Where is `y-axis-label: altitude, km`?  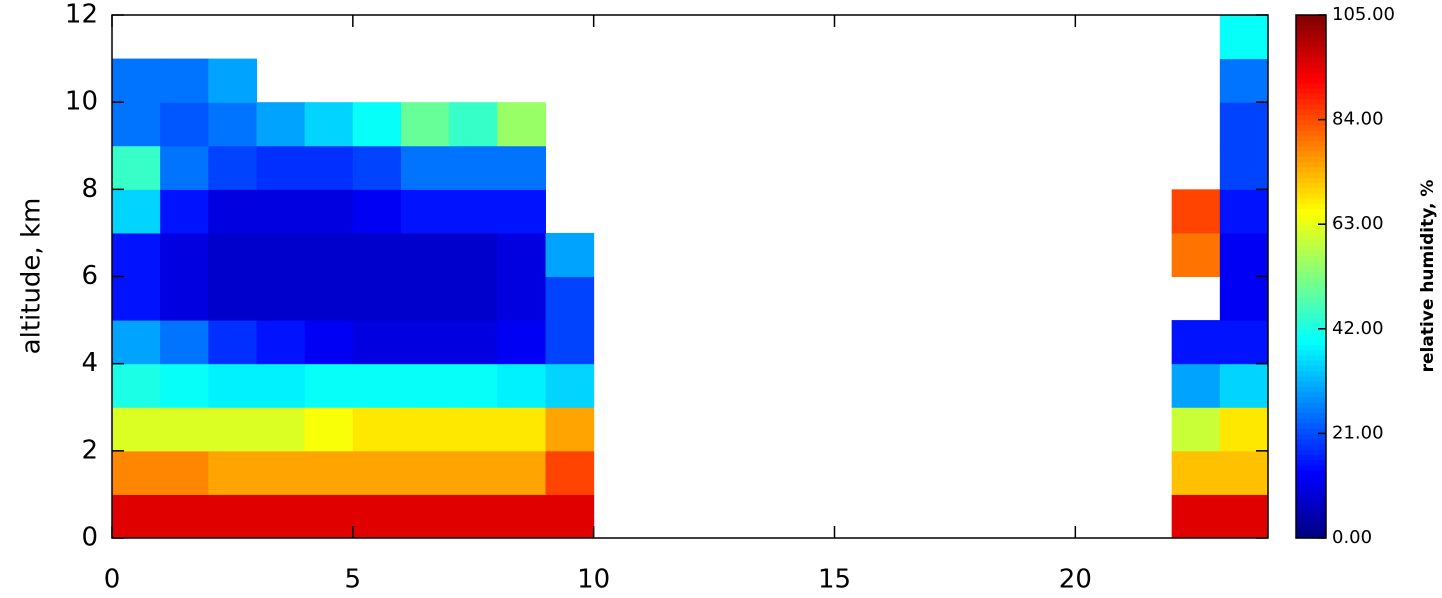
y-axis-label: altitude, km is located at coordinates (32, 276).